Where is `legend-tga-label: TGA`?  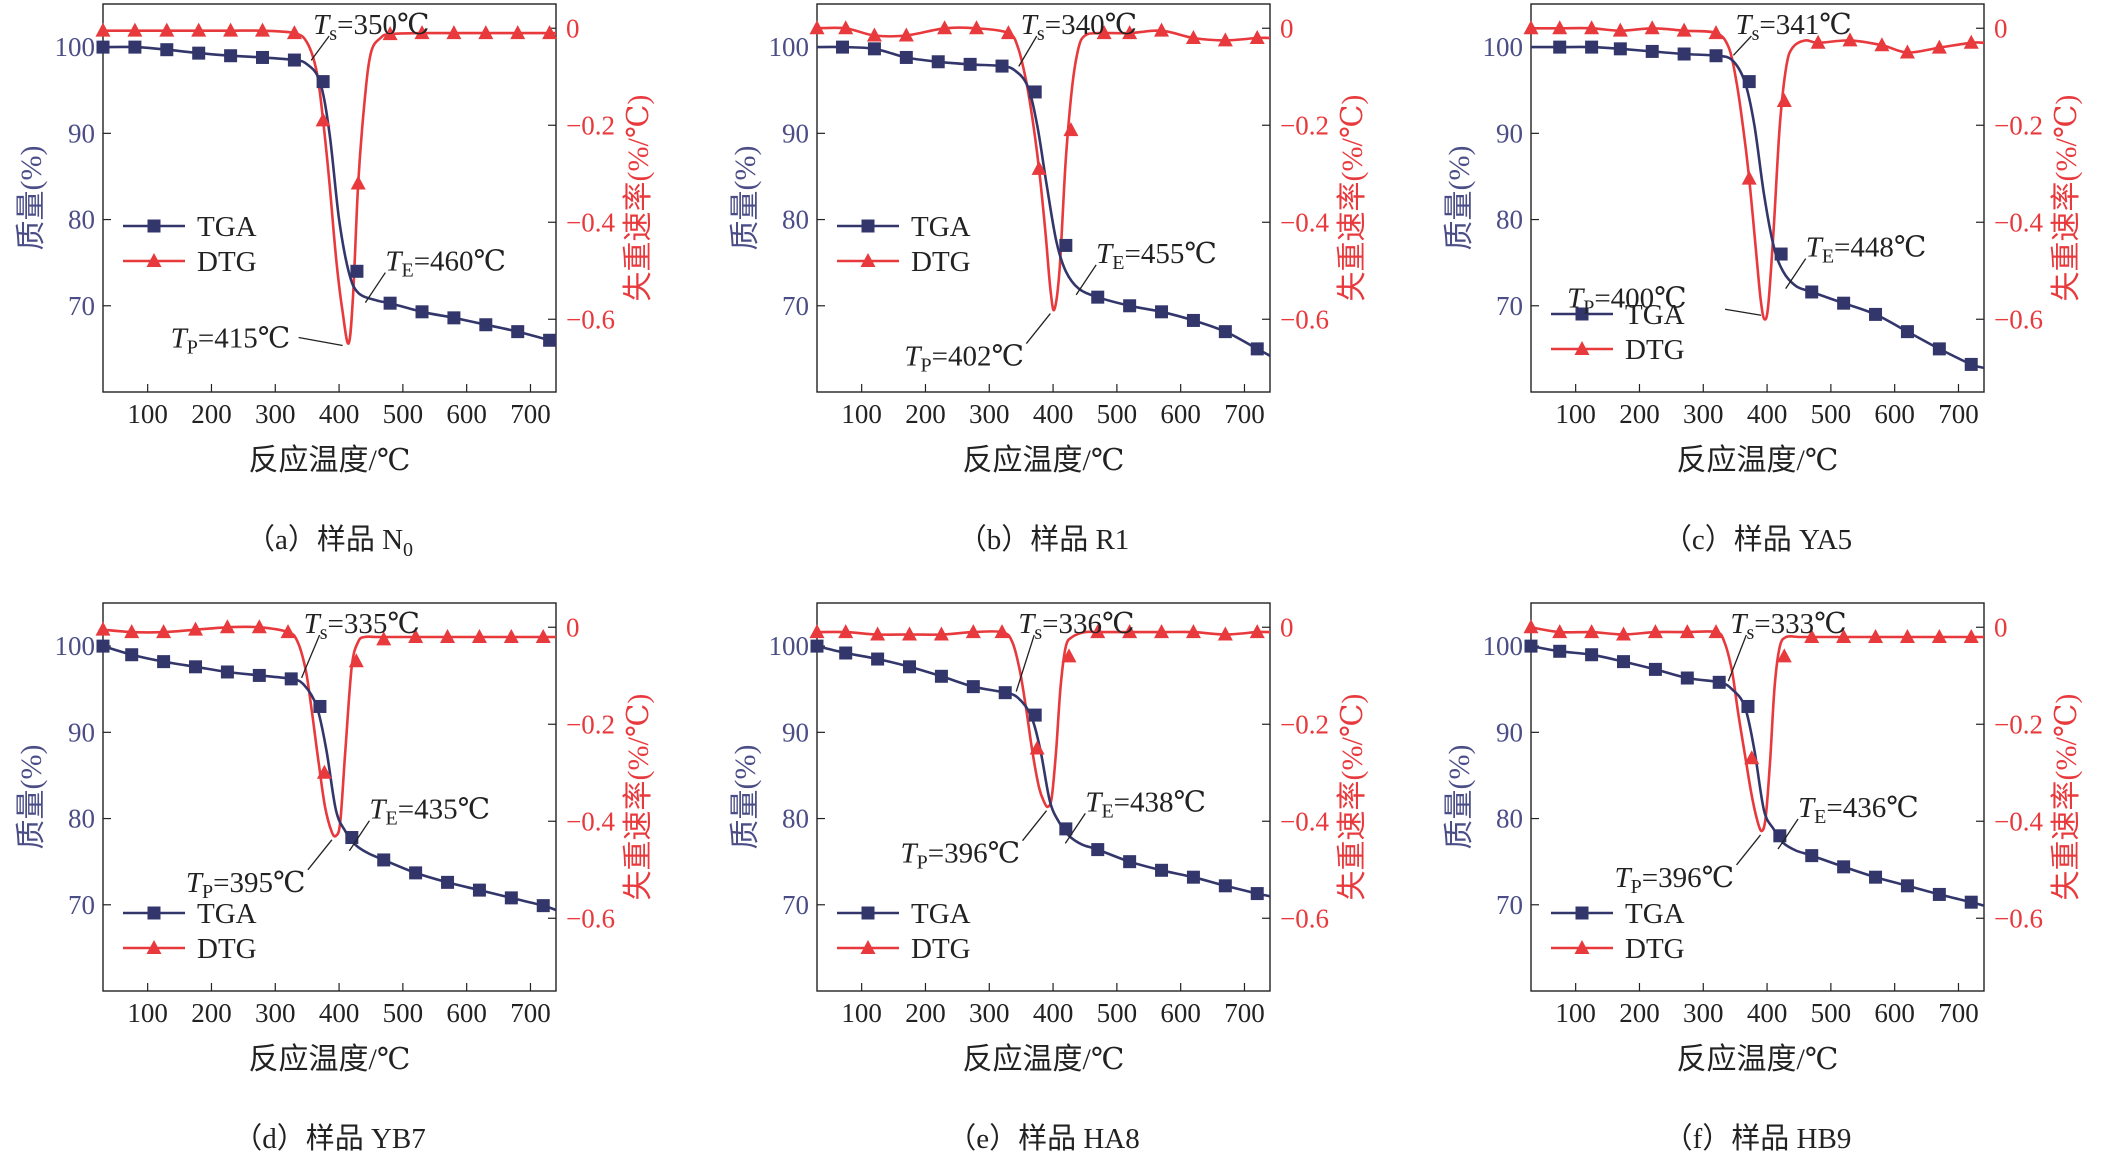 legend-tga-label: TGA is located at coordinates (1655, 914).